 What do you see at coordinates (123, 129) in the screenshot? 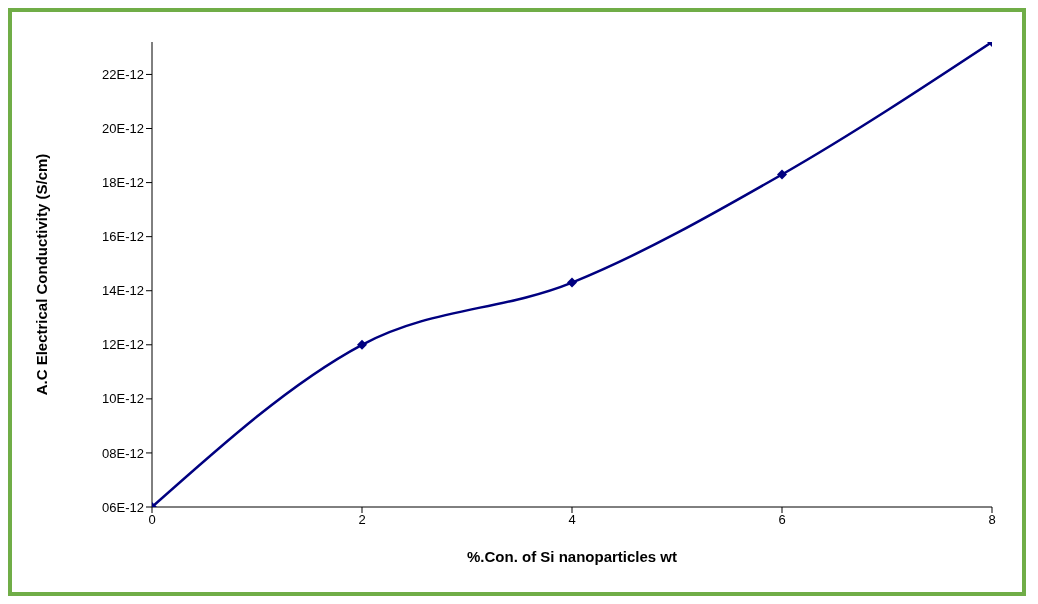
I see `y-tick-label: 20E-12` at bounding box center [123, 129].